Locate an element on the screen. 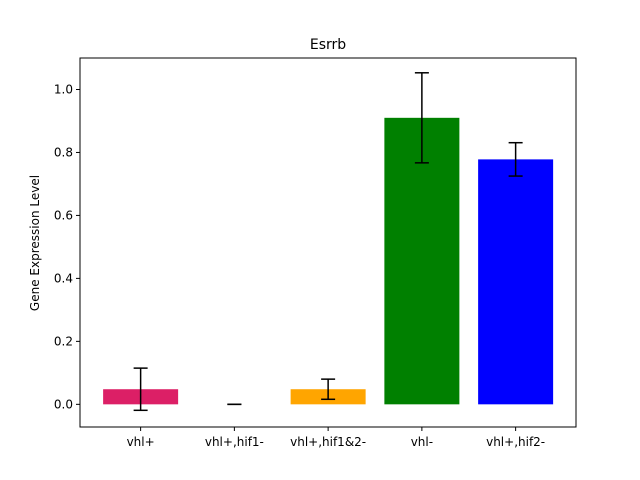 Image resolution: width=640 pixels, height=480 pixels. x-axis: vhl+ vhl+,hif1- vhl+,hif1&2- vhl-vhl+,hif2- is located at coordinates (336, 438).